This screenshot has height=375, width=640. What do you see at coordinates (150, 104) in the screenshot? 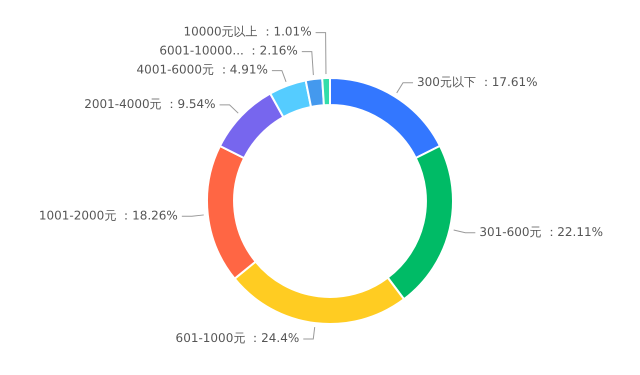
I see `slice-label: 2001-4000元 ：9.54%` at bounding box center [150, 104].